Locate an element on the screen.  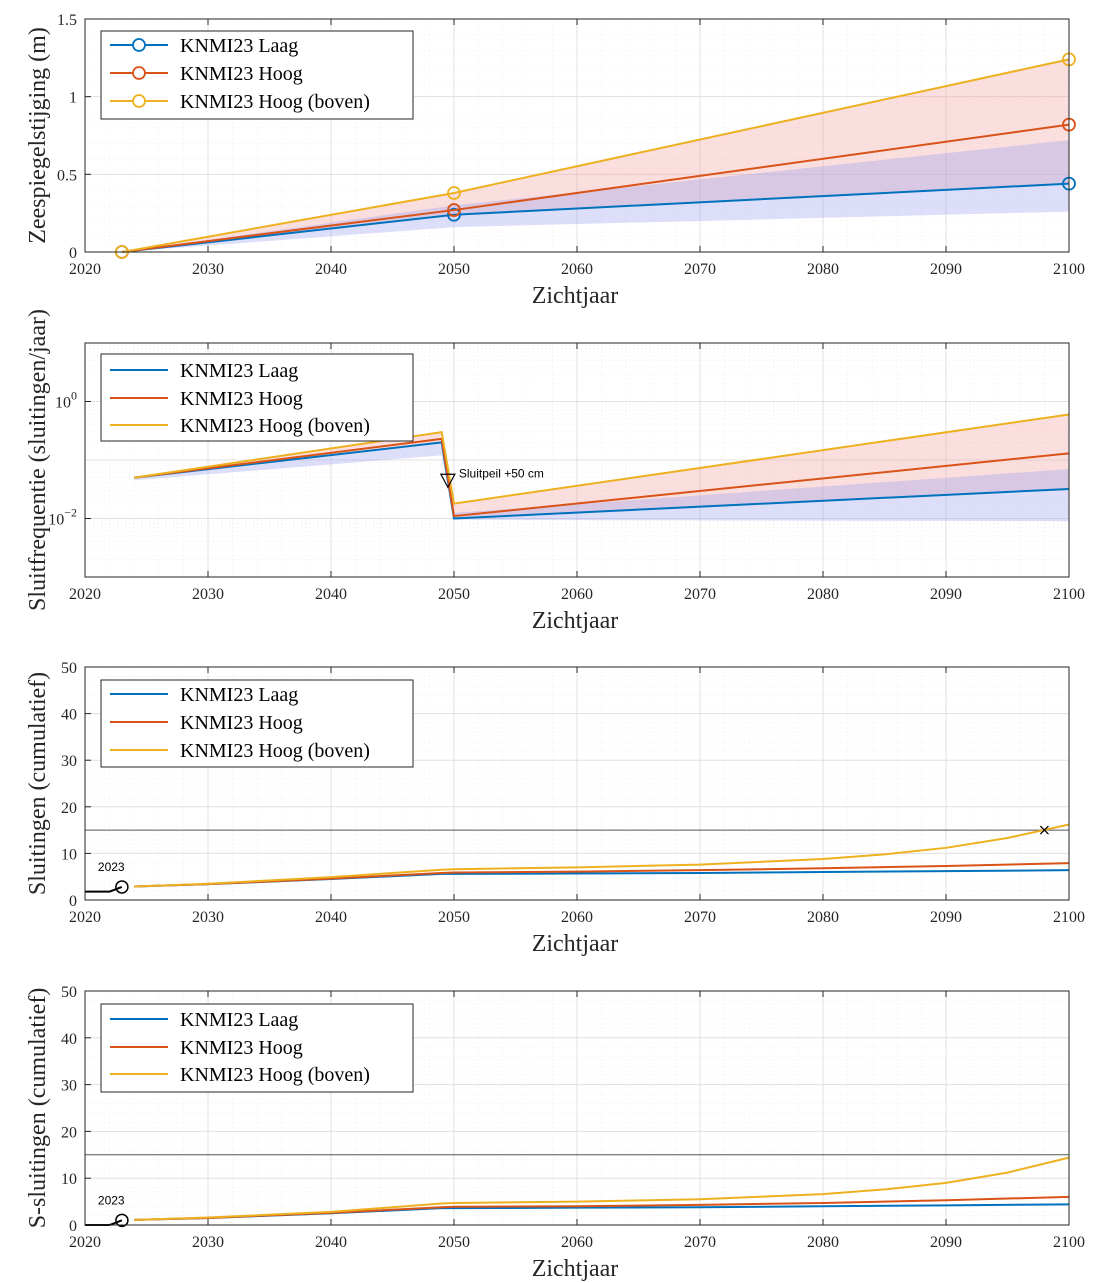
y-tick-label: 1.5 is located at coordinates (67, 20).